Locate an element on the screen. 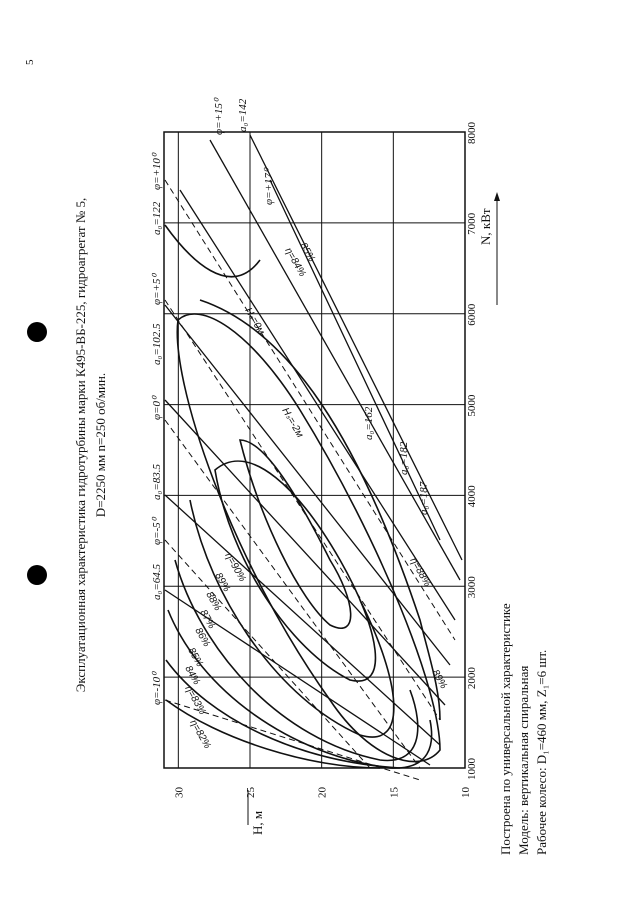 The height and width of the screenshot is (905, 640). annotation: η=88% is located at coordinates (419, 572).